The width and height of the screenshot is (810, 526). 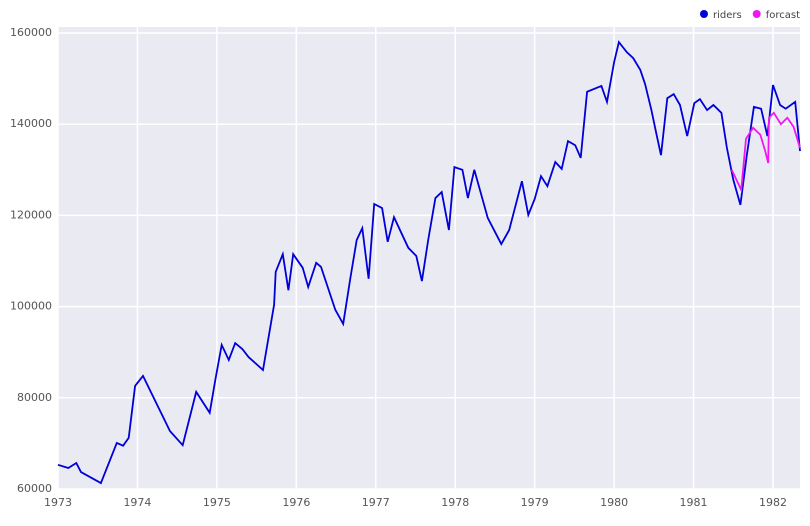 What do you see at coordinates (34, 397) in the screenshot?
I see `y-tick-label: 80000` at bounding box center [34, 397].